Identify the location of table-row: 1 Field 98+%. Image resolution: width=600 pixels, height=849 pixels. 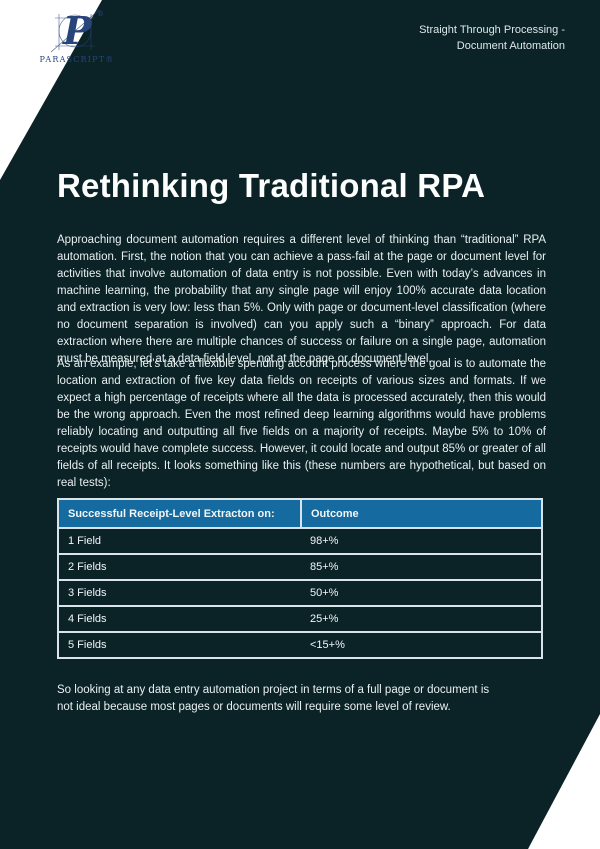
(300, 541).